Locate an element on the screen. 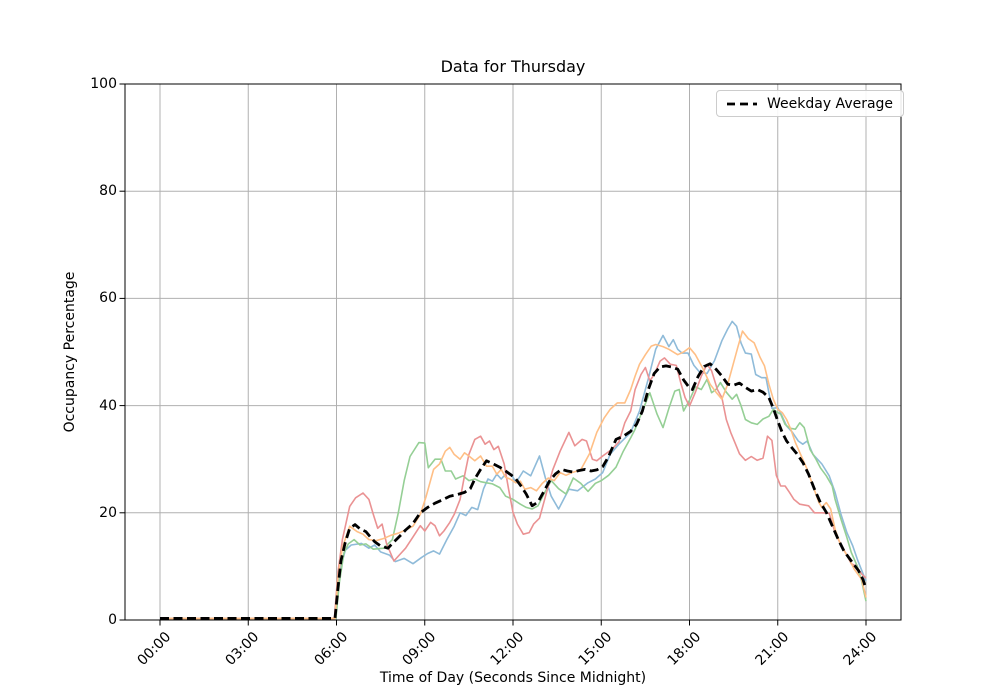 Image resolution: width=1000 pixels, height=700 pixels. legend-label: Weekday Average is located at coordinates (830, 103).